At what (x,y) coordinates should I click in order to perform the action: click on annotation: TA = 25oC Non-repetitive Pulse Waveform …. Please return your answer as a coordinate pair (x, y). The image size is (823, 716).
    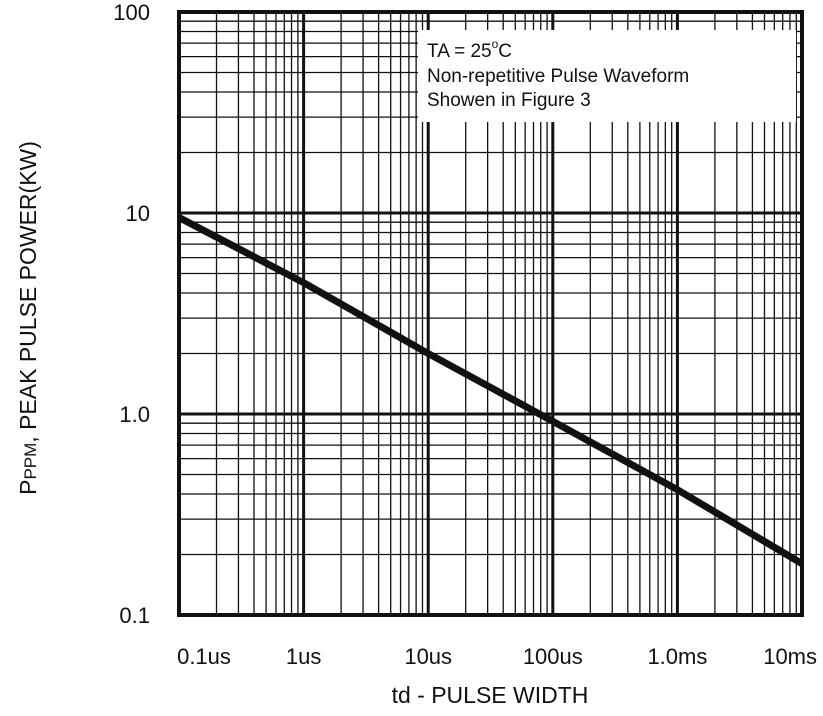
    Looking at the image, I should click on (607, 76).